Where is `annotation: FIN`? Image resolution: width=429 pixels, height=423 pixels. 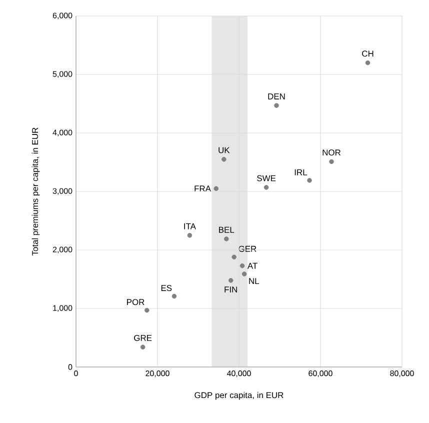 annotation: FIN is located at coordinates (230, 289).